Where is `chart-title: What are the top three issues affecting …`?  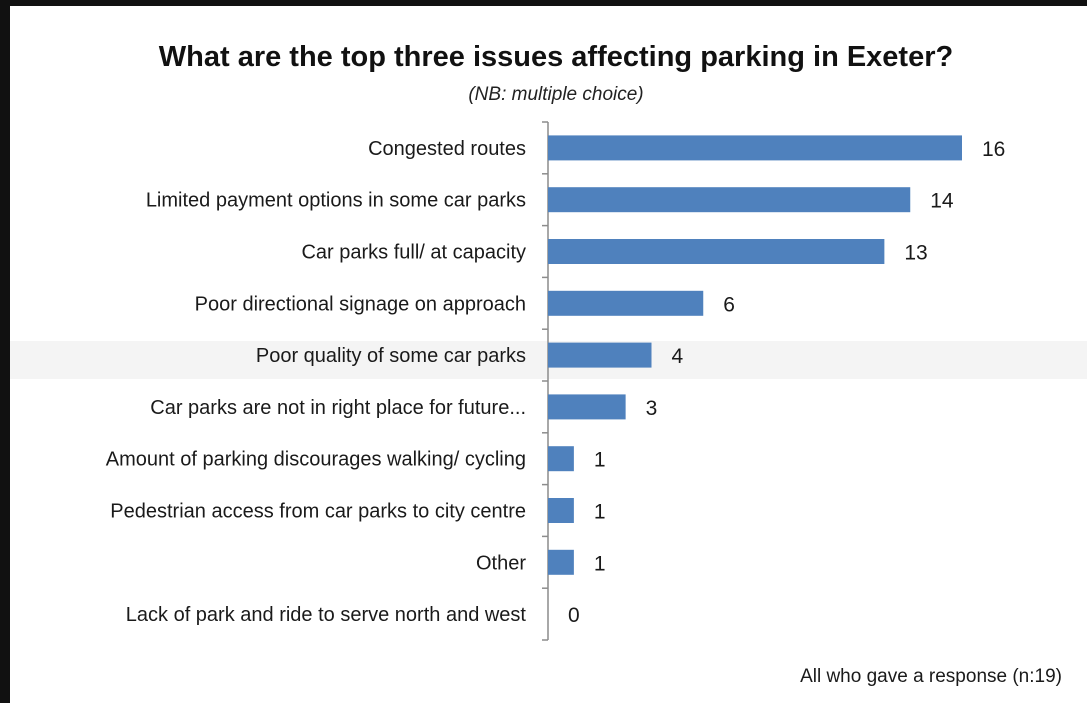 chart-title: What are the top three issues affecting … is located at coordinates (556, 57).